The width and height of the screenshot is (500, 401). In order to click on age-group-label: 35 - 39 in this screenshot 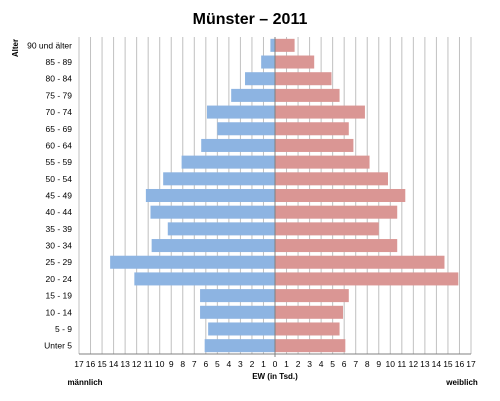, I will do `click(59, 229)`.